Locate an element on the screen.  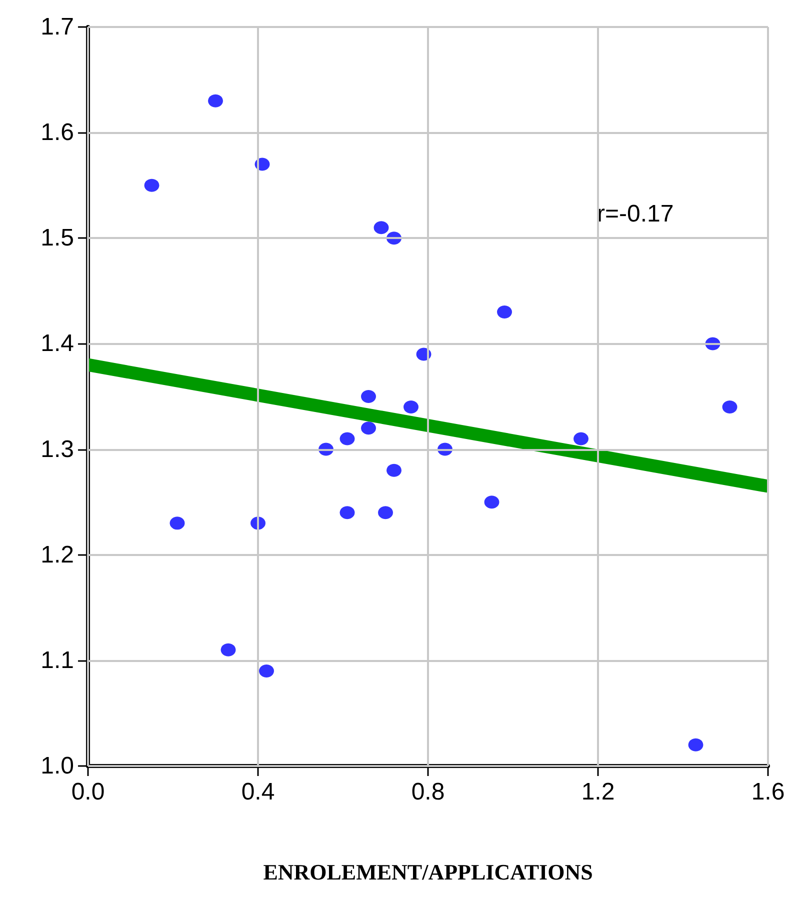
y-tick-label: 1.3 is located at coordinates (57, 449).